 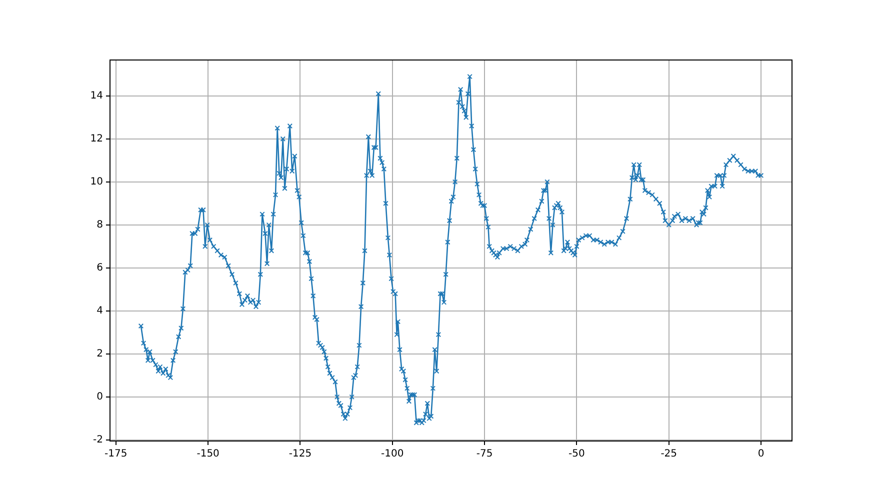 What do you see at coordinates (99, 397) in the screenshot?
I see `y-tick-label: 0` at bounding box center [99, 397].